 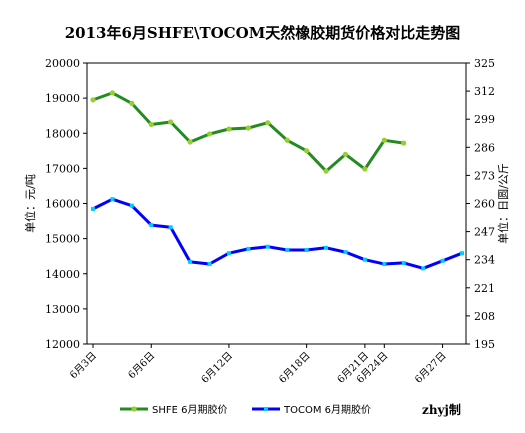 I want to click on y-right-tick-label: 234, so click(x=484, y=260).